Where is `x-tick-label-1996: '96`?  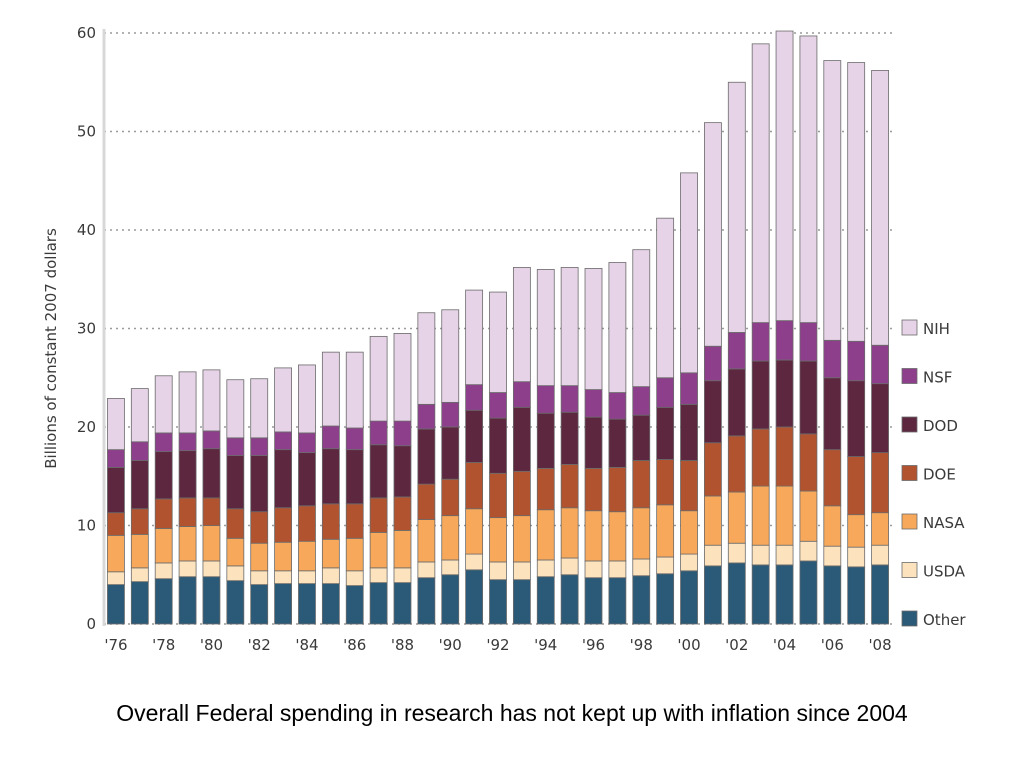
x-tick-label-1996: '96 is located at coordinates (593, 645).